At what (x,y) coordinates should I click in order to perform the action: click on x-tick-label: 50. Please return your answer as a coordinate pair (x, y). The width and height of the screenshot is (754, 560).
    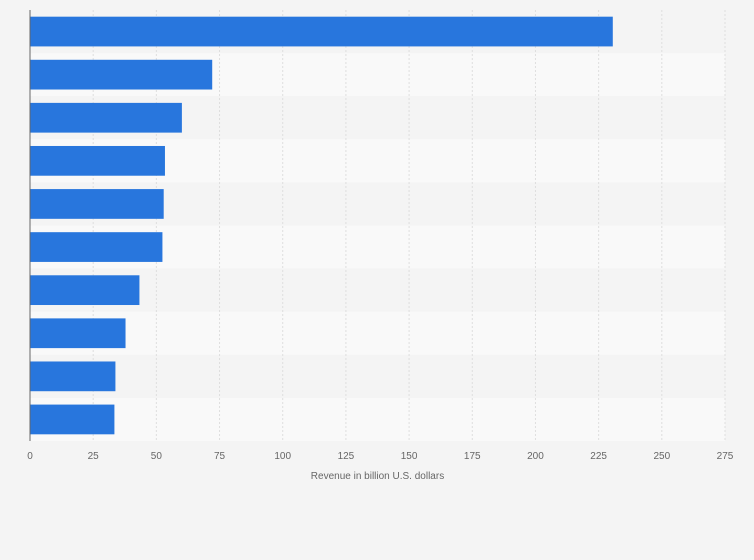
    Looking at the image, I should click on (157, 456).